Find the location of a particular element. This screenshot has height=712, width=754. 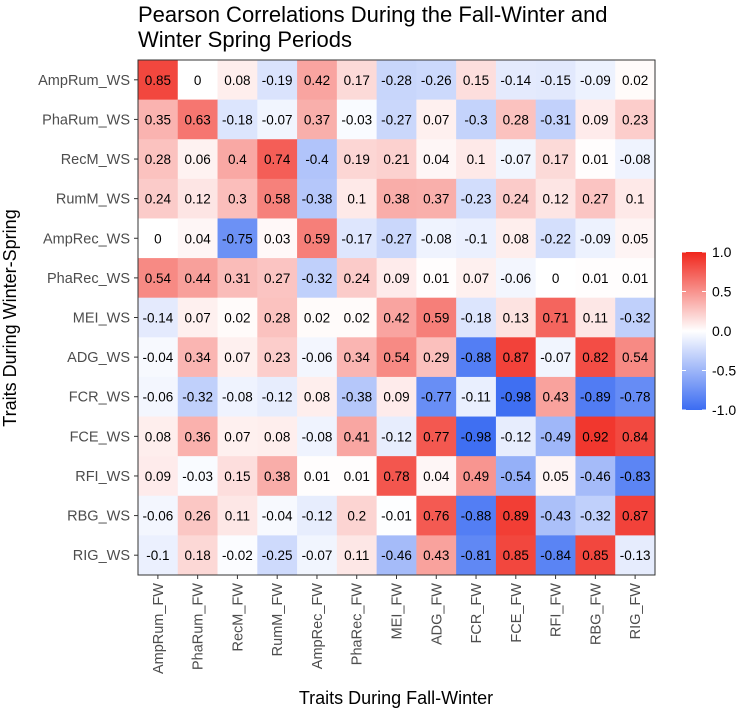

cell-value-label: -0.78 is located at coordinates (635, 397).